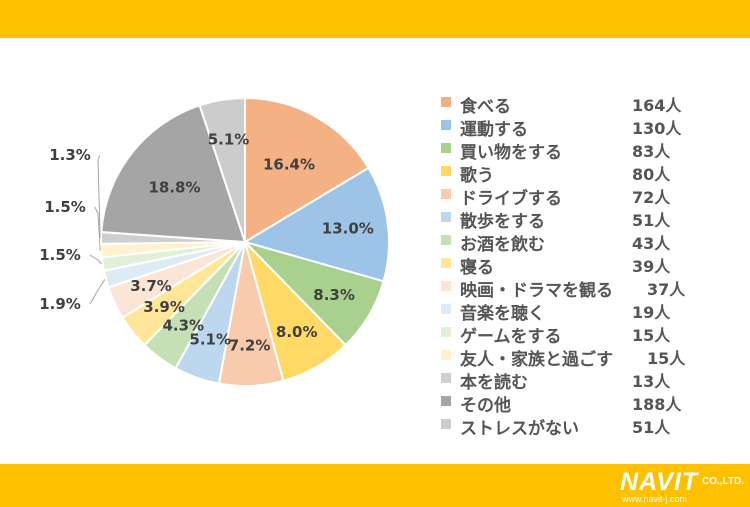  What do you see at coordinates (502, 222) in the screenshot?
I see `legend-label: 散歩をする` at bounding box center [502, 222].